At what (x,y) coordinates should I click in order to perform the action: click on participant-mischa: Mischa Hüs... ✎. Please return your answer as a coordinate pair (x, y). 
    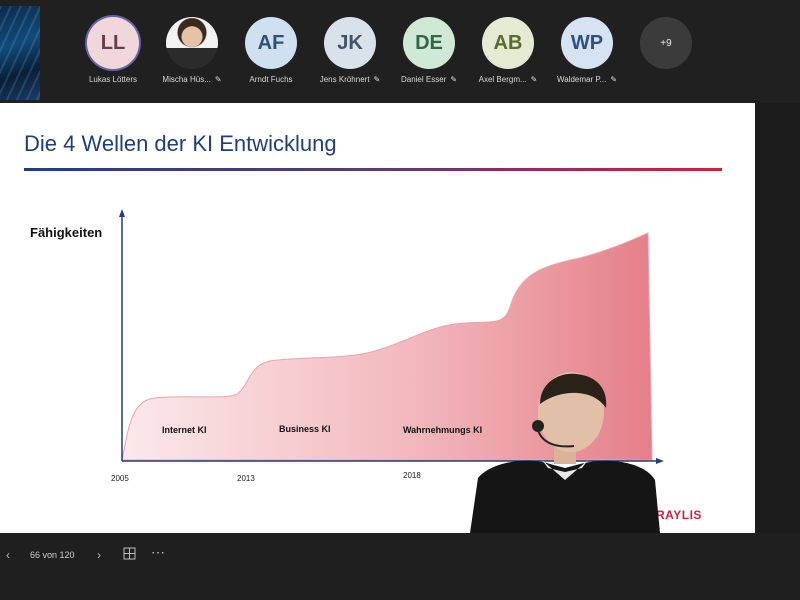
    Looking at the image, I should click on (192, 50).